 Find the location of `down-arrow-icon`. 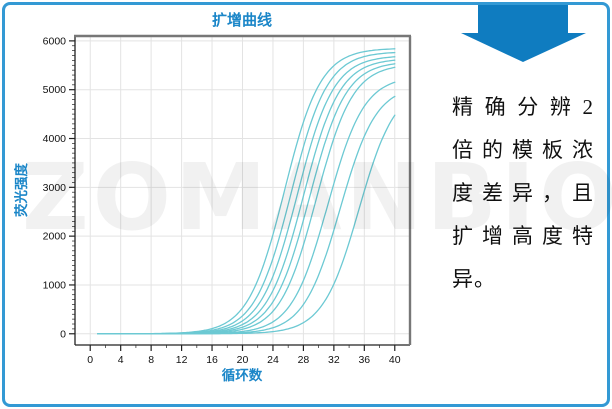

down-arrow-icon is located at coordinates (523, 33).